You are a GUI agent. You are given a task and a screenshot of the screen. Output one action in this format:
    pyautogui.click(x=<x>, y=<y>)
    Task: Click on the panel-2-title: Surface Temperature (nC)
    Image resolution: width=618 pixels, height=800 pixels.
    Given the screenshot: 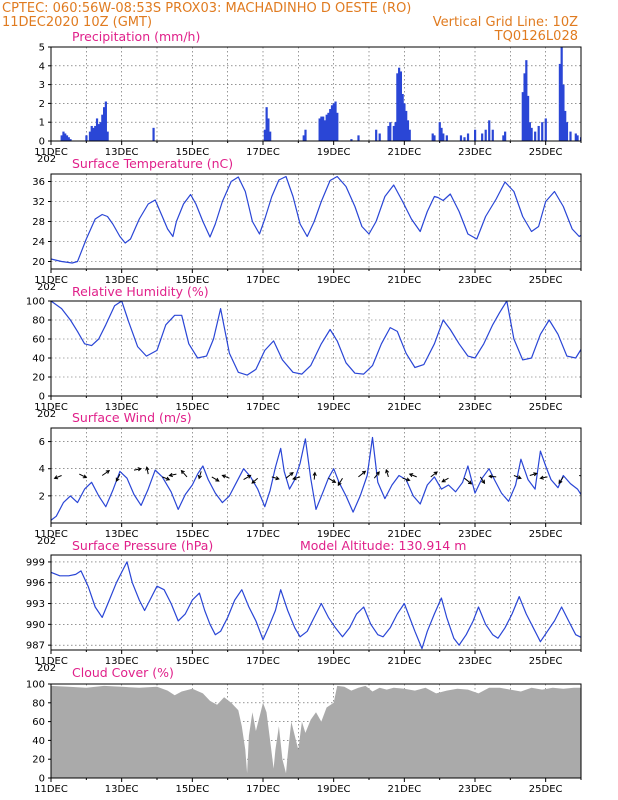 What is the action you would take?
    pyautogui.click(x=152, y=163)
    